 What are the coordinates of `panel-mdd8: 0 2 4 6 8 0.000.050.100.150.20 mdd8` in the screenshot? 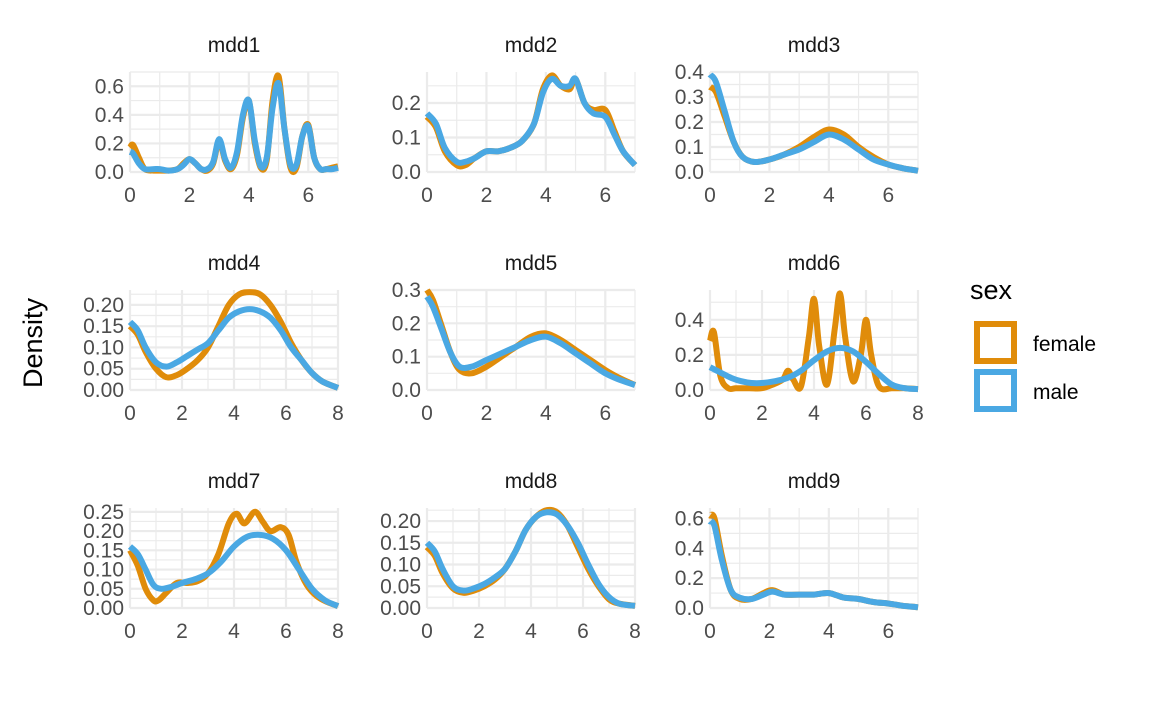 It's located at (510, 556).